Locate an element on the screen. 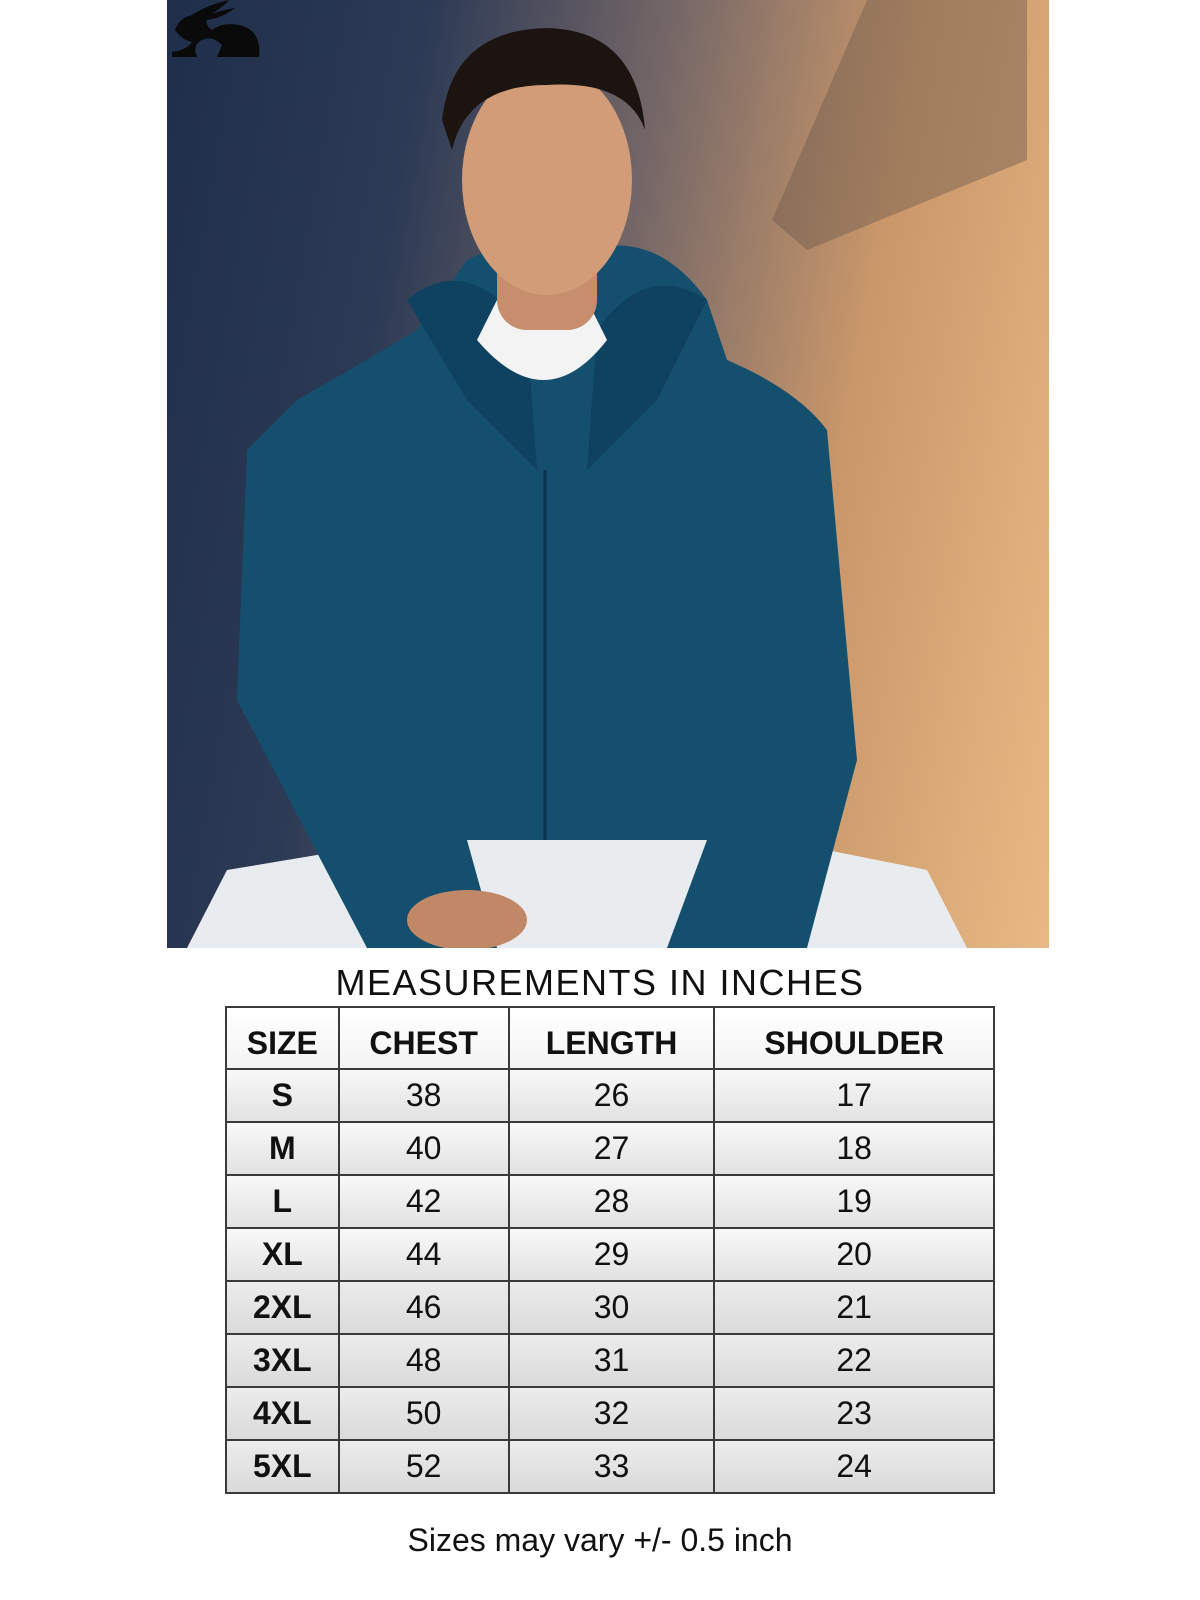 The width and height of the screenshot is (1200, 1600). cell-size: S is located at coordinates (282, 1095).